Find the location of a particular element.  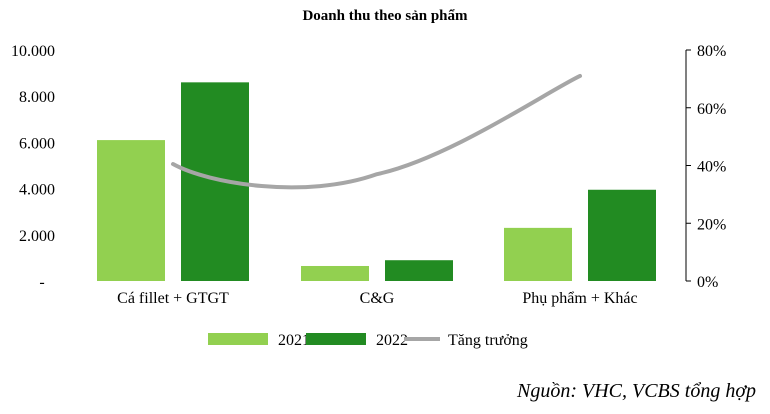

legend-label-2021: 2021 is located at coordinates (294, 340).